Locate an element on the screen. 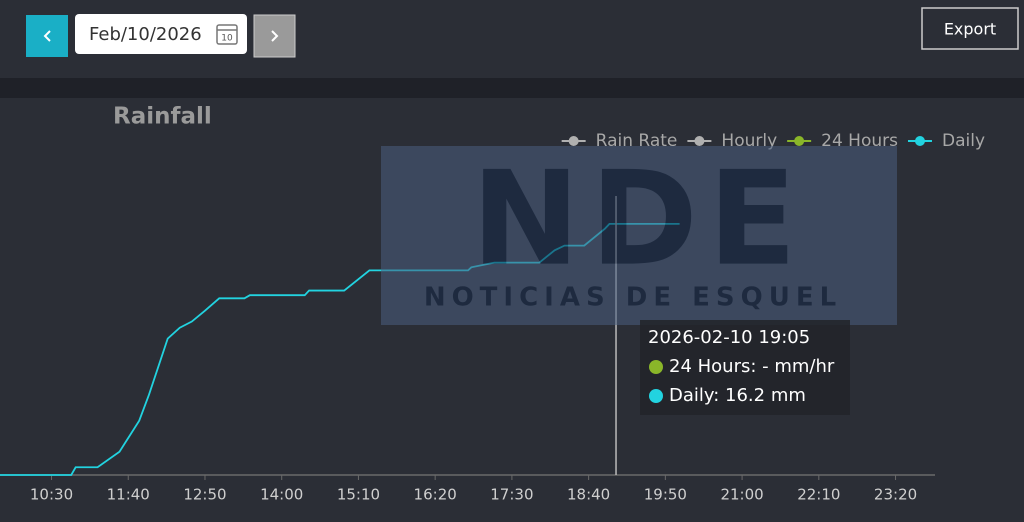 This screenshot has width=1024, height=522. date-input: Feb/10/2026 10 is located at coordinates (161, 34).